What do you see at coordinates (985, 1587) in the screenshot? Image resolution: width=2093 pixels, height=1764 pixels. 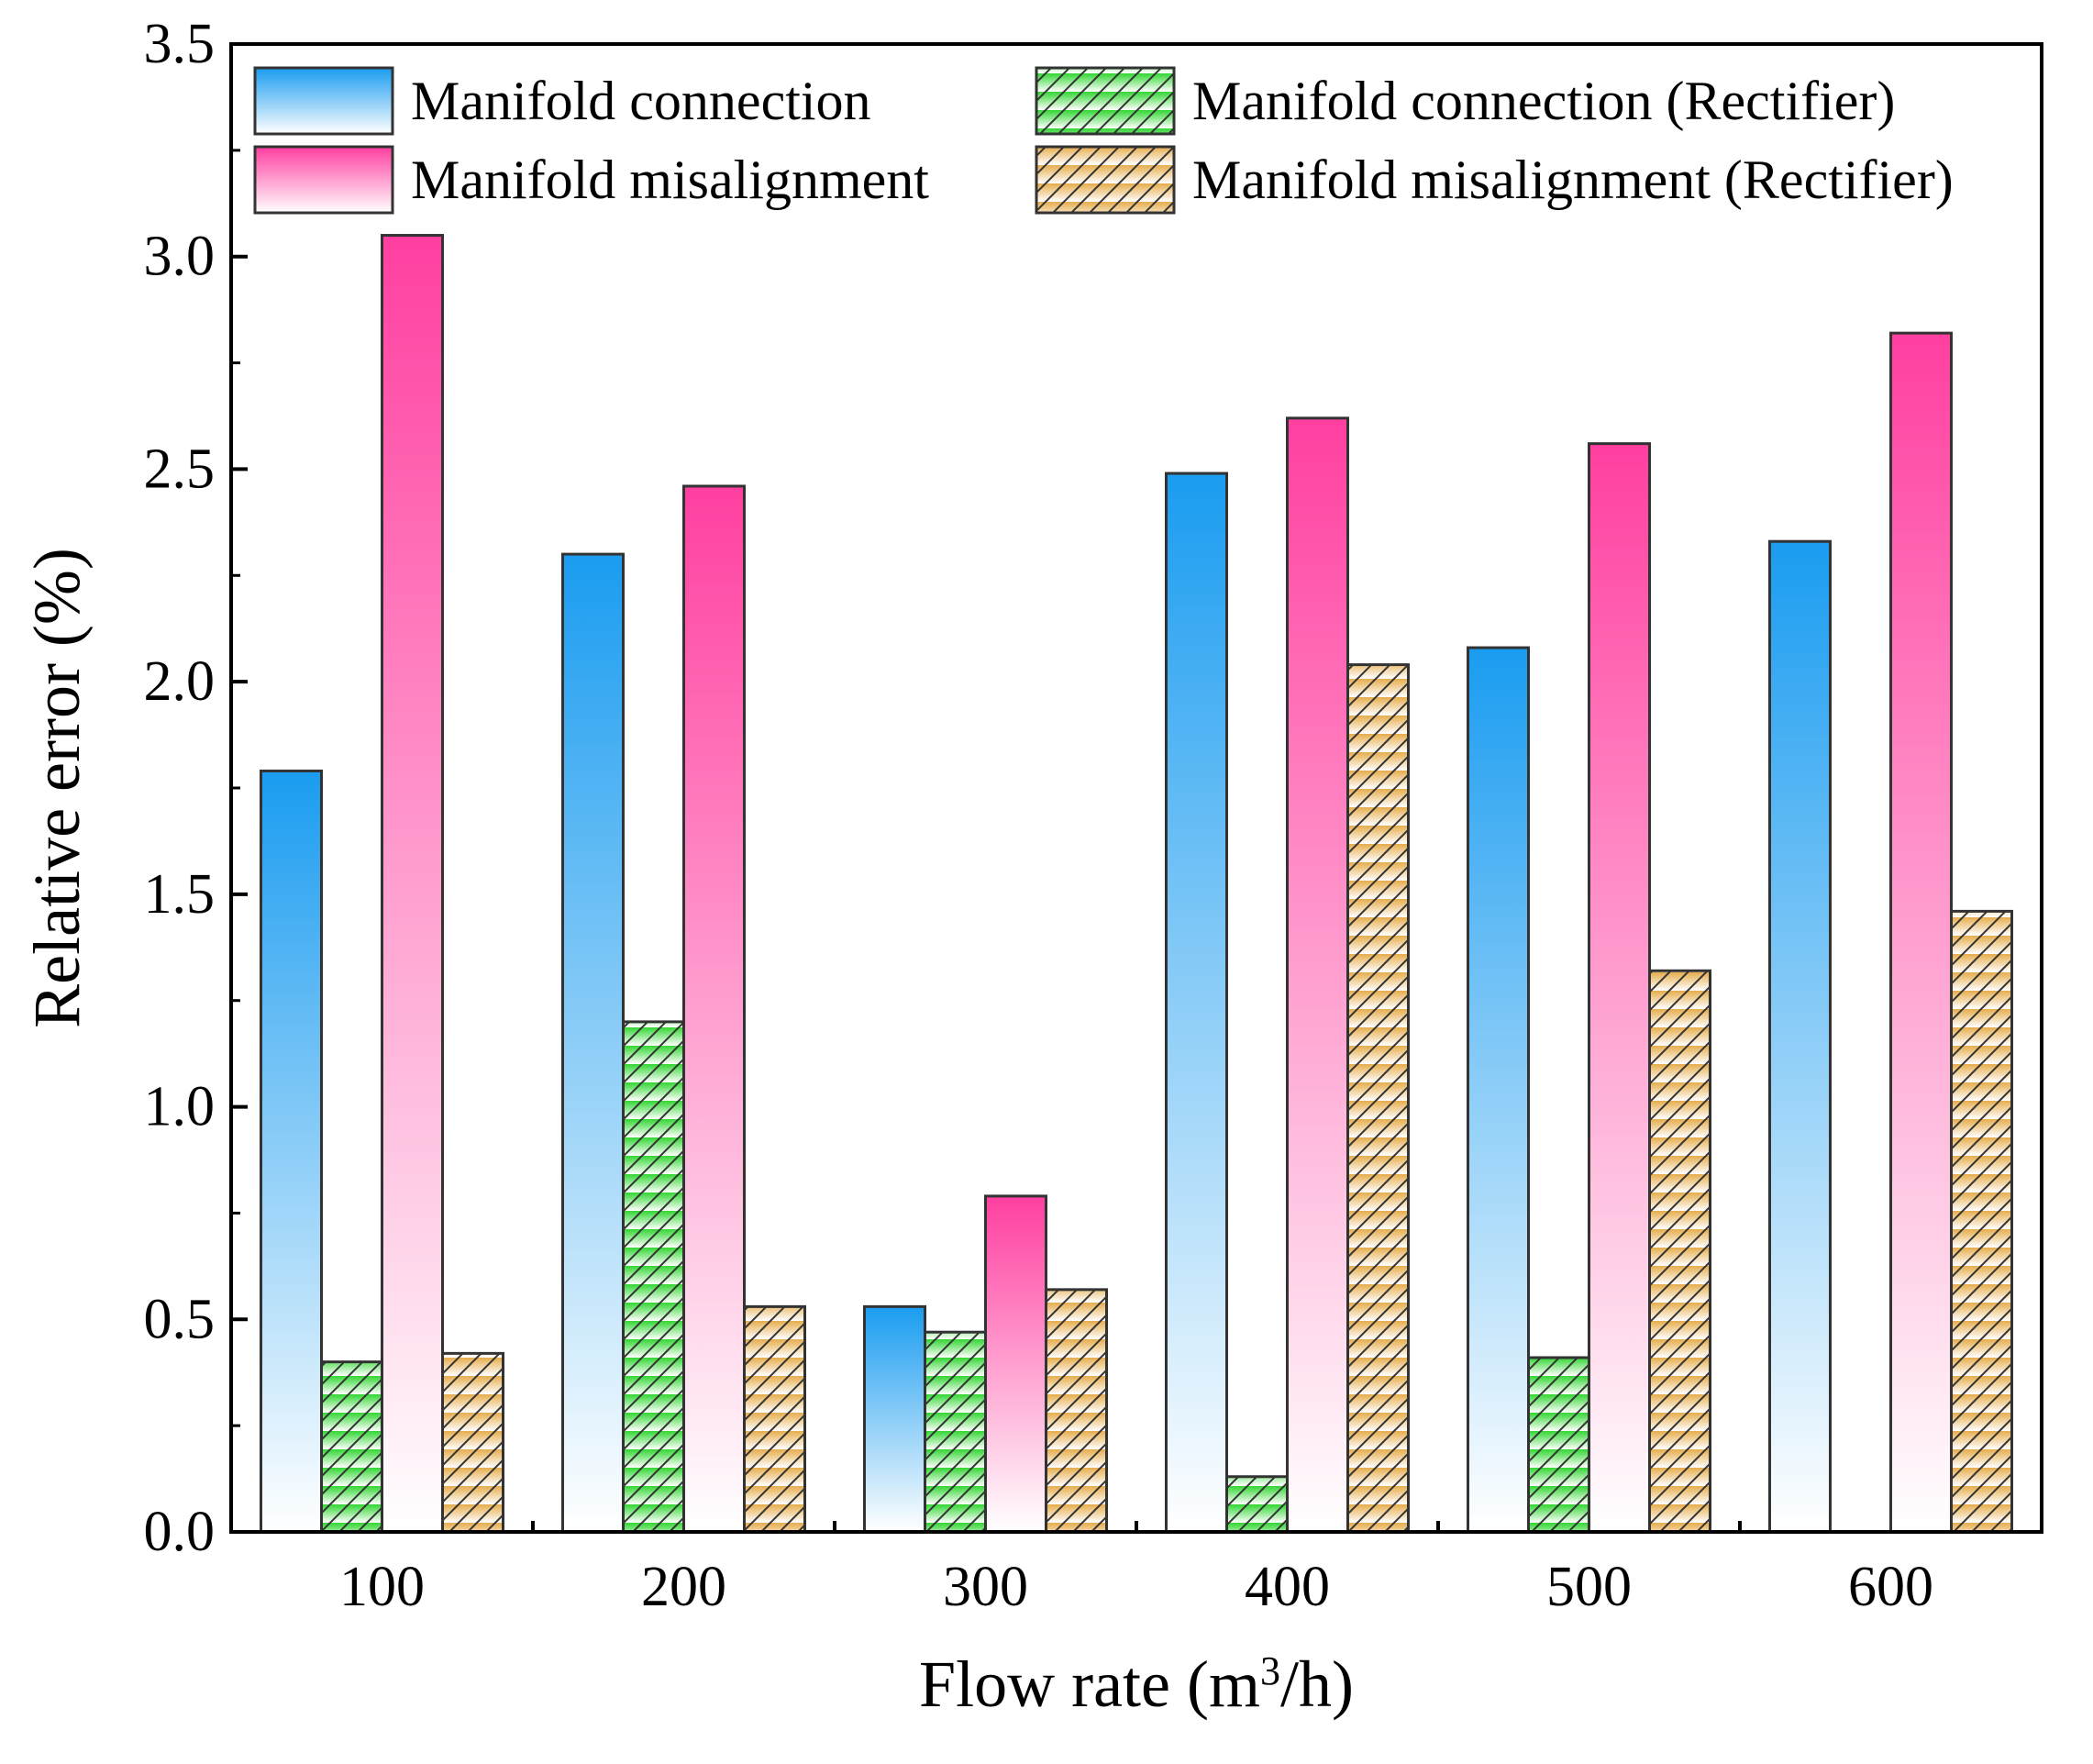 I see `x-tick-label: 300` at bounding box center [985, 1587].